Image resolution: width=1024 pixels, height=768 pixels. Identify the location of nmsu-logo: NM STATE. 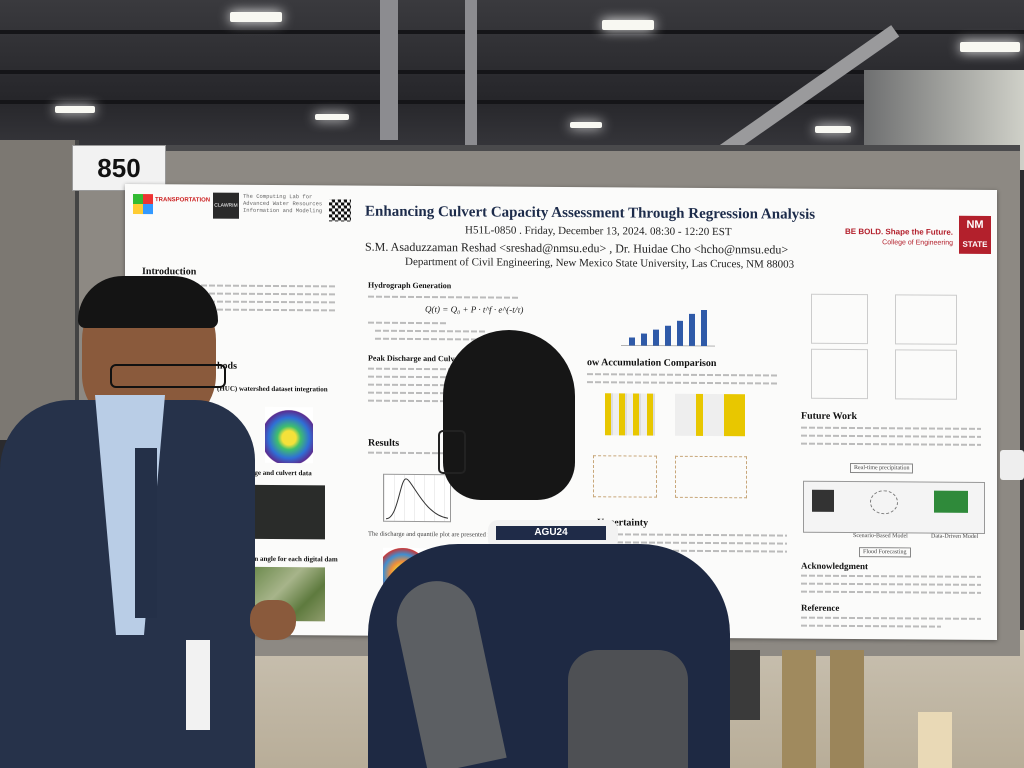
(975, 235).